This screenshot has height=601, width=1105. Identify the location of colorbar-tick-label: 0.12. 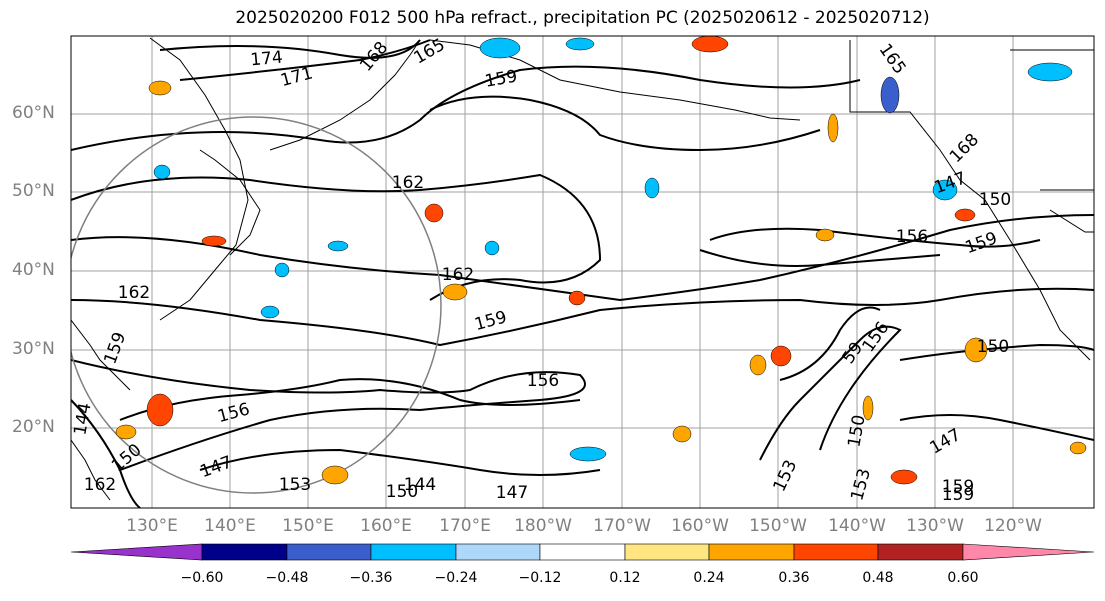
(625, 578).